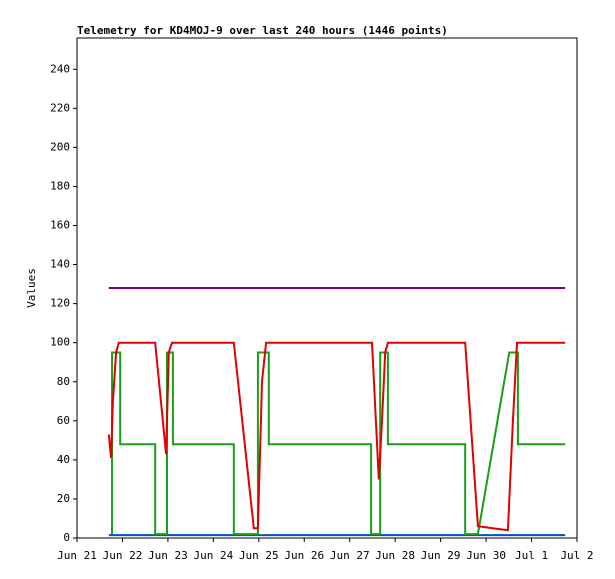  What do you see at coordinates (60, 146) in the screenshot?
I see `y-tick-label: 200` at bounding box center [60, 146].